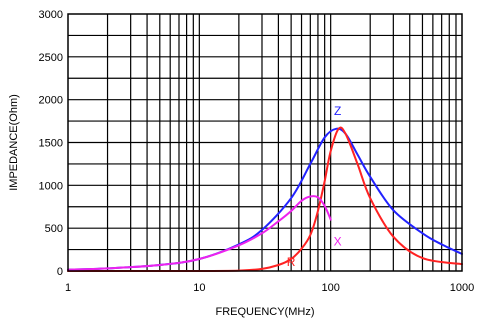 The image size is (478, 324). I want to click on y-tick-labels: 0 500 1000 1500 2000 2500 3000, so click(51, 143).